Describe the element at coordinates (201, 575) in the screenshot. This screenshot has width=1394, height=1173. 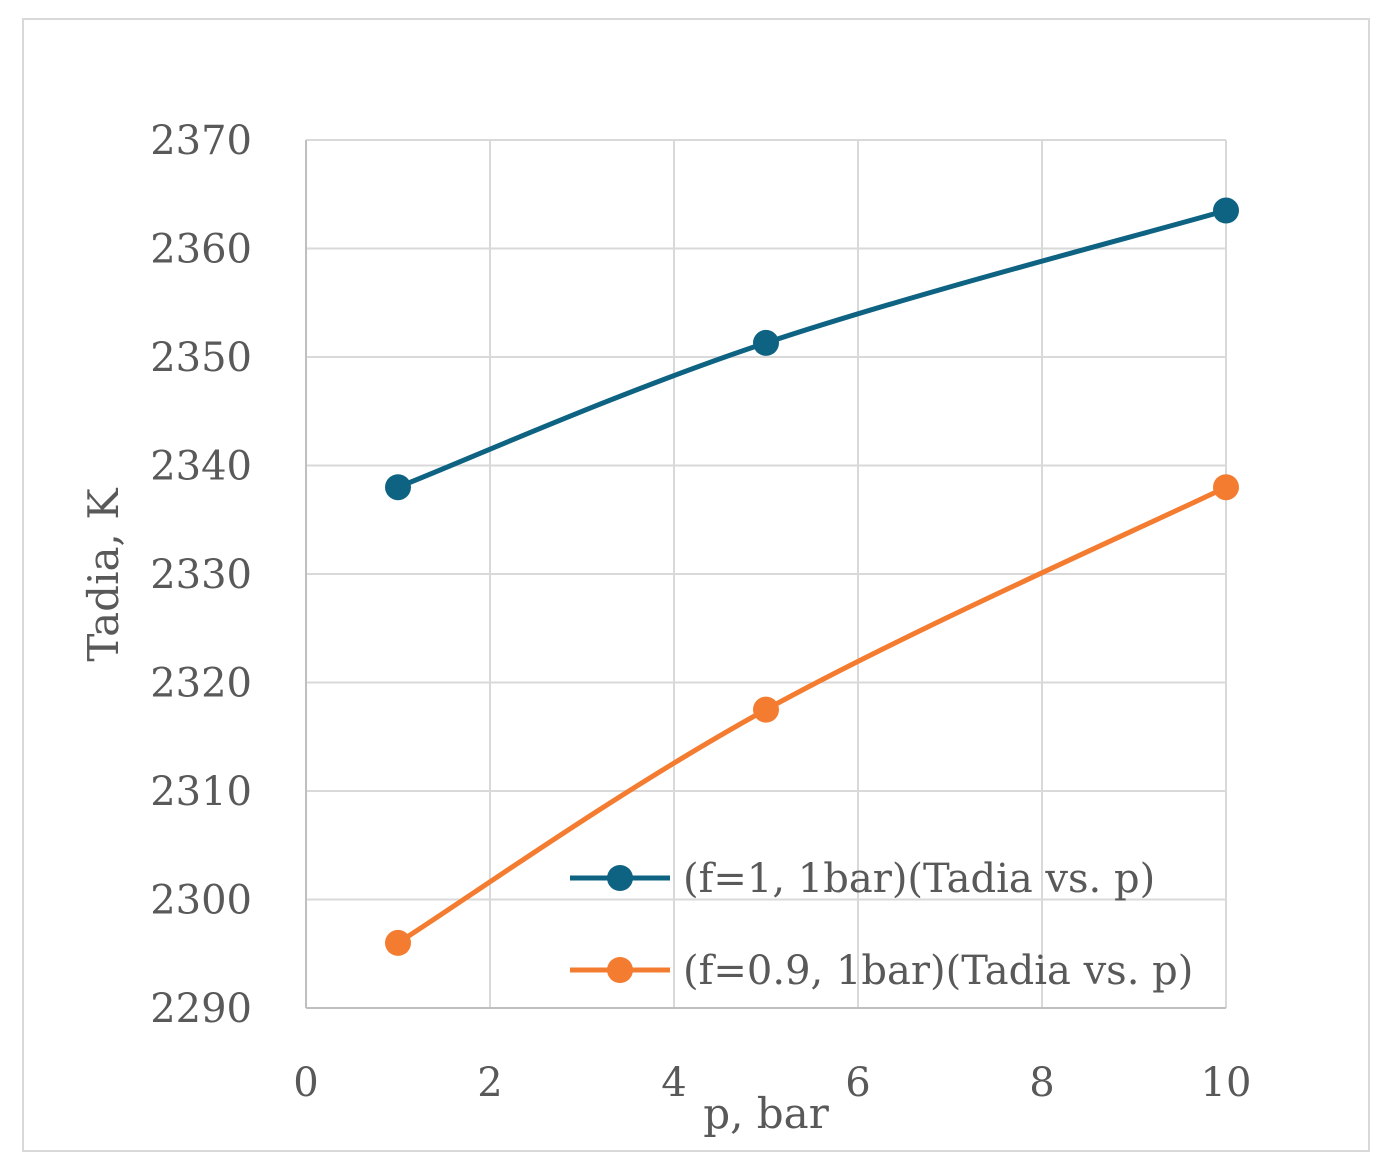
I see `y-tick-label: 2330` at that location.